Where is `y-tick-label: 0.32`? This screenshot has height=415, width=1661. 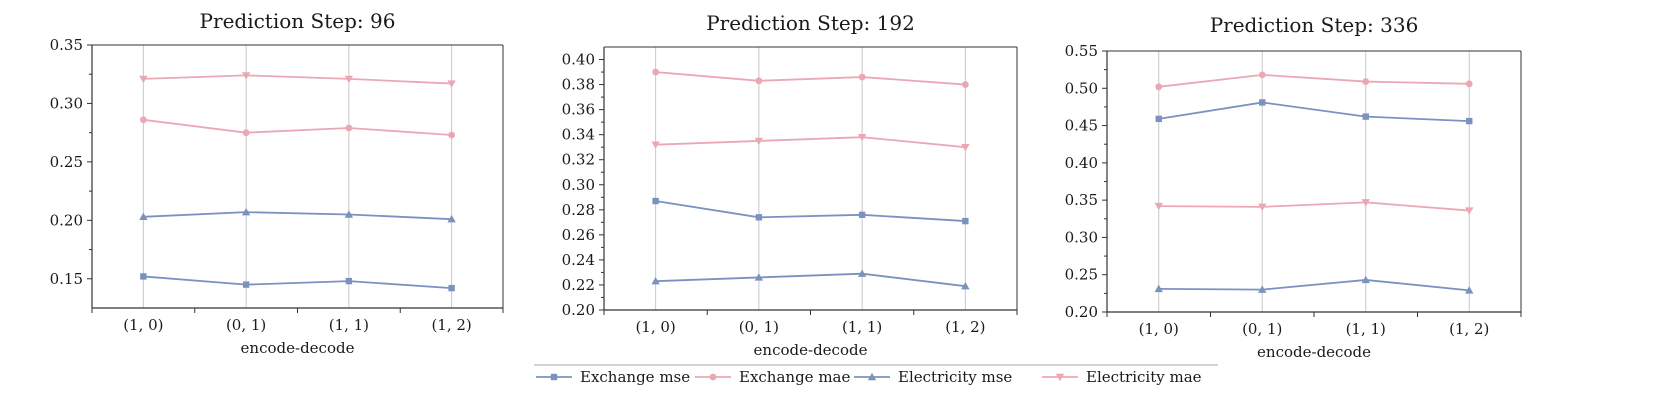
y-tick-label: 0.32 is located at coordinates (578, 160).